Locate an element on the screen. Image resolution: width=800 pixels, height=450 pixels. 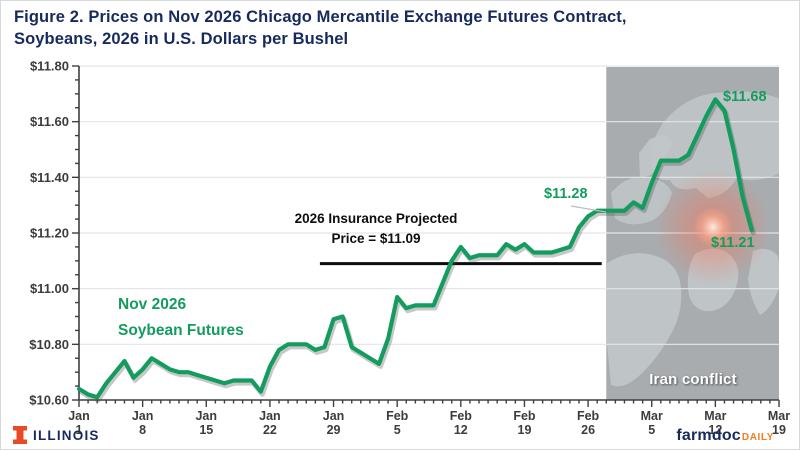
svg-text: 15 is located at coordinates (206, 430).